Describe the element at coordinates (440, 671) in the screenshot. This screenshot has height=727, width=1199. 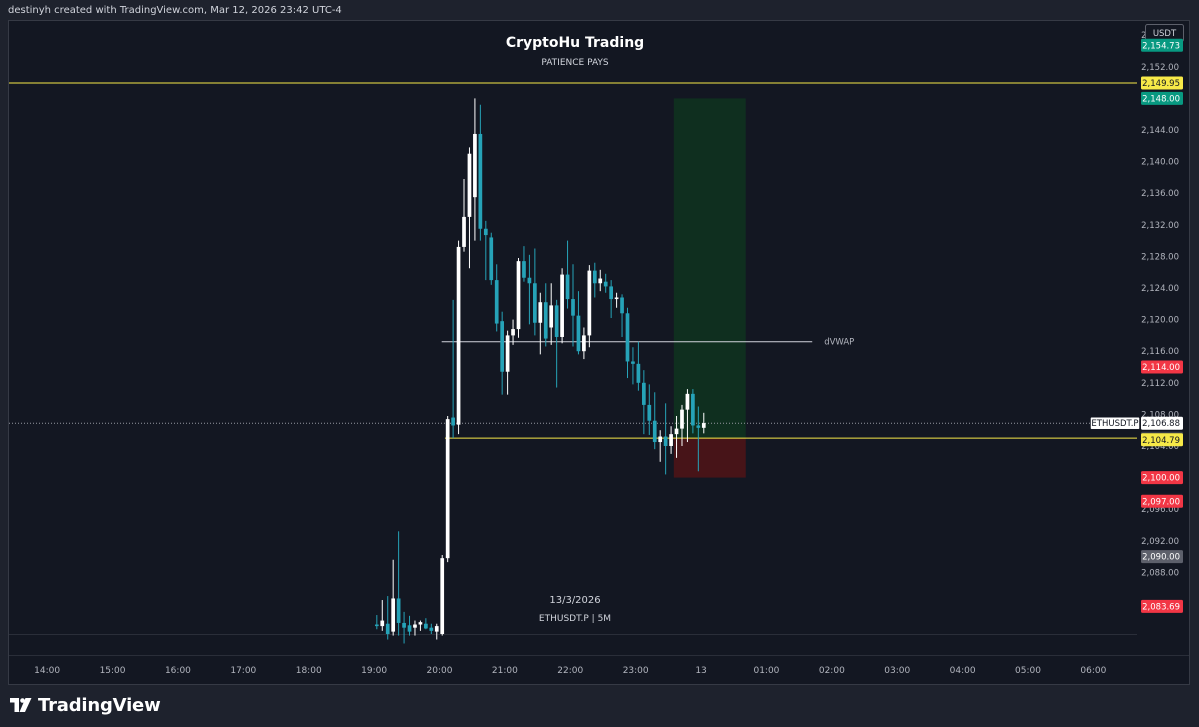
I see `time-tick-label: 20:00` at that location.